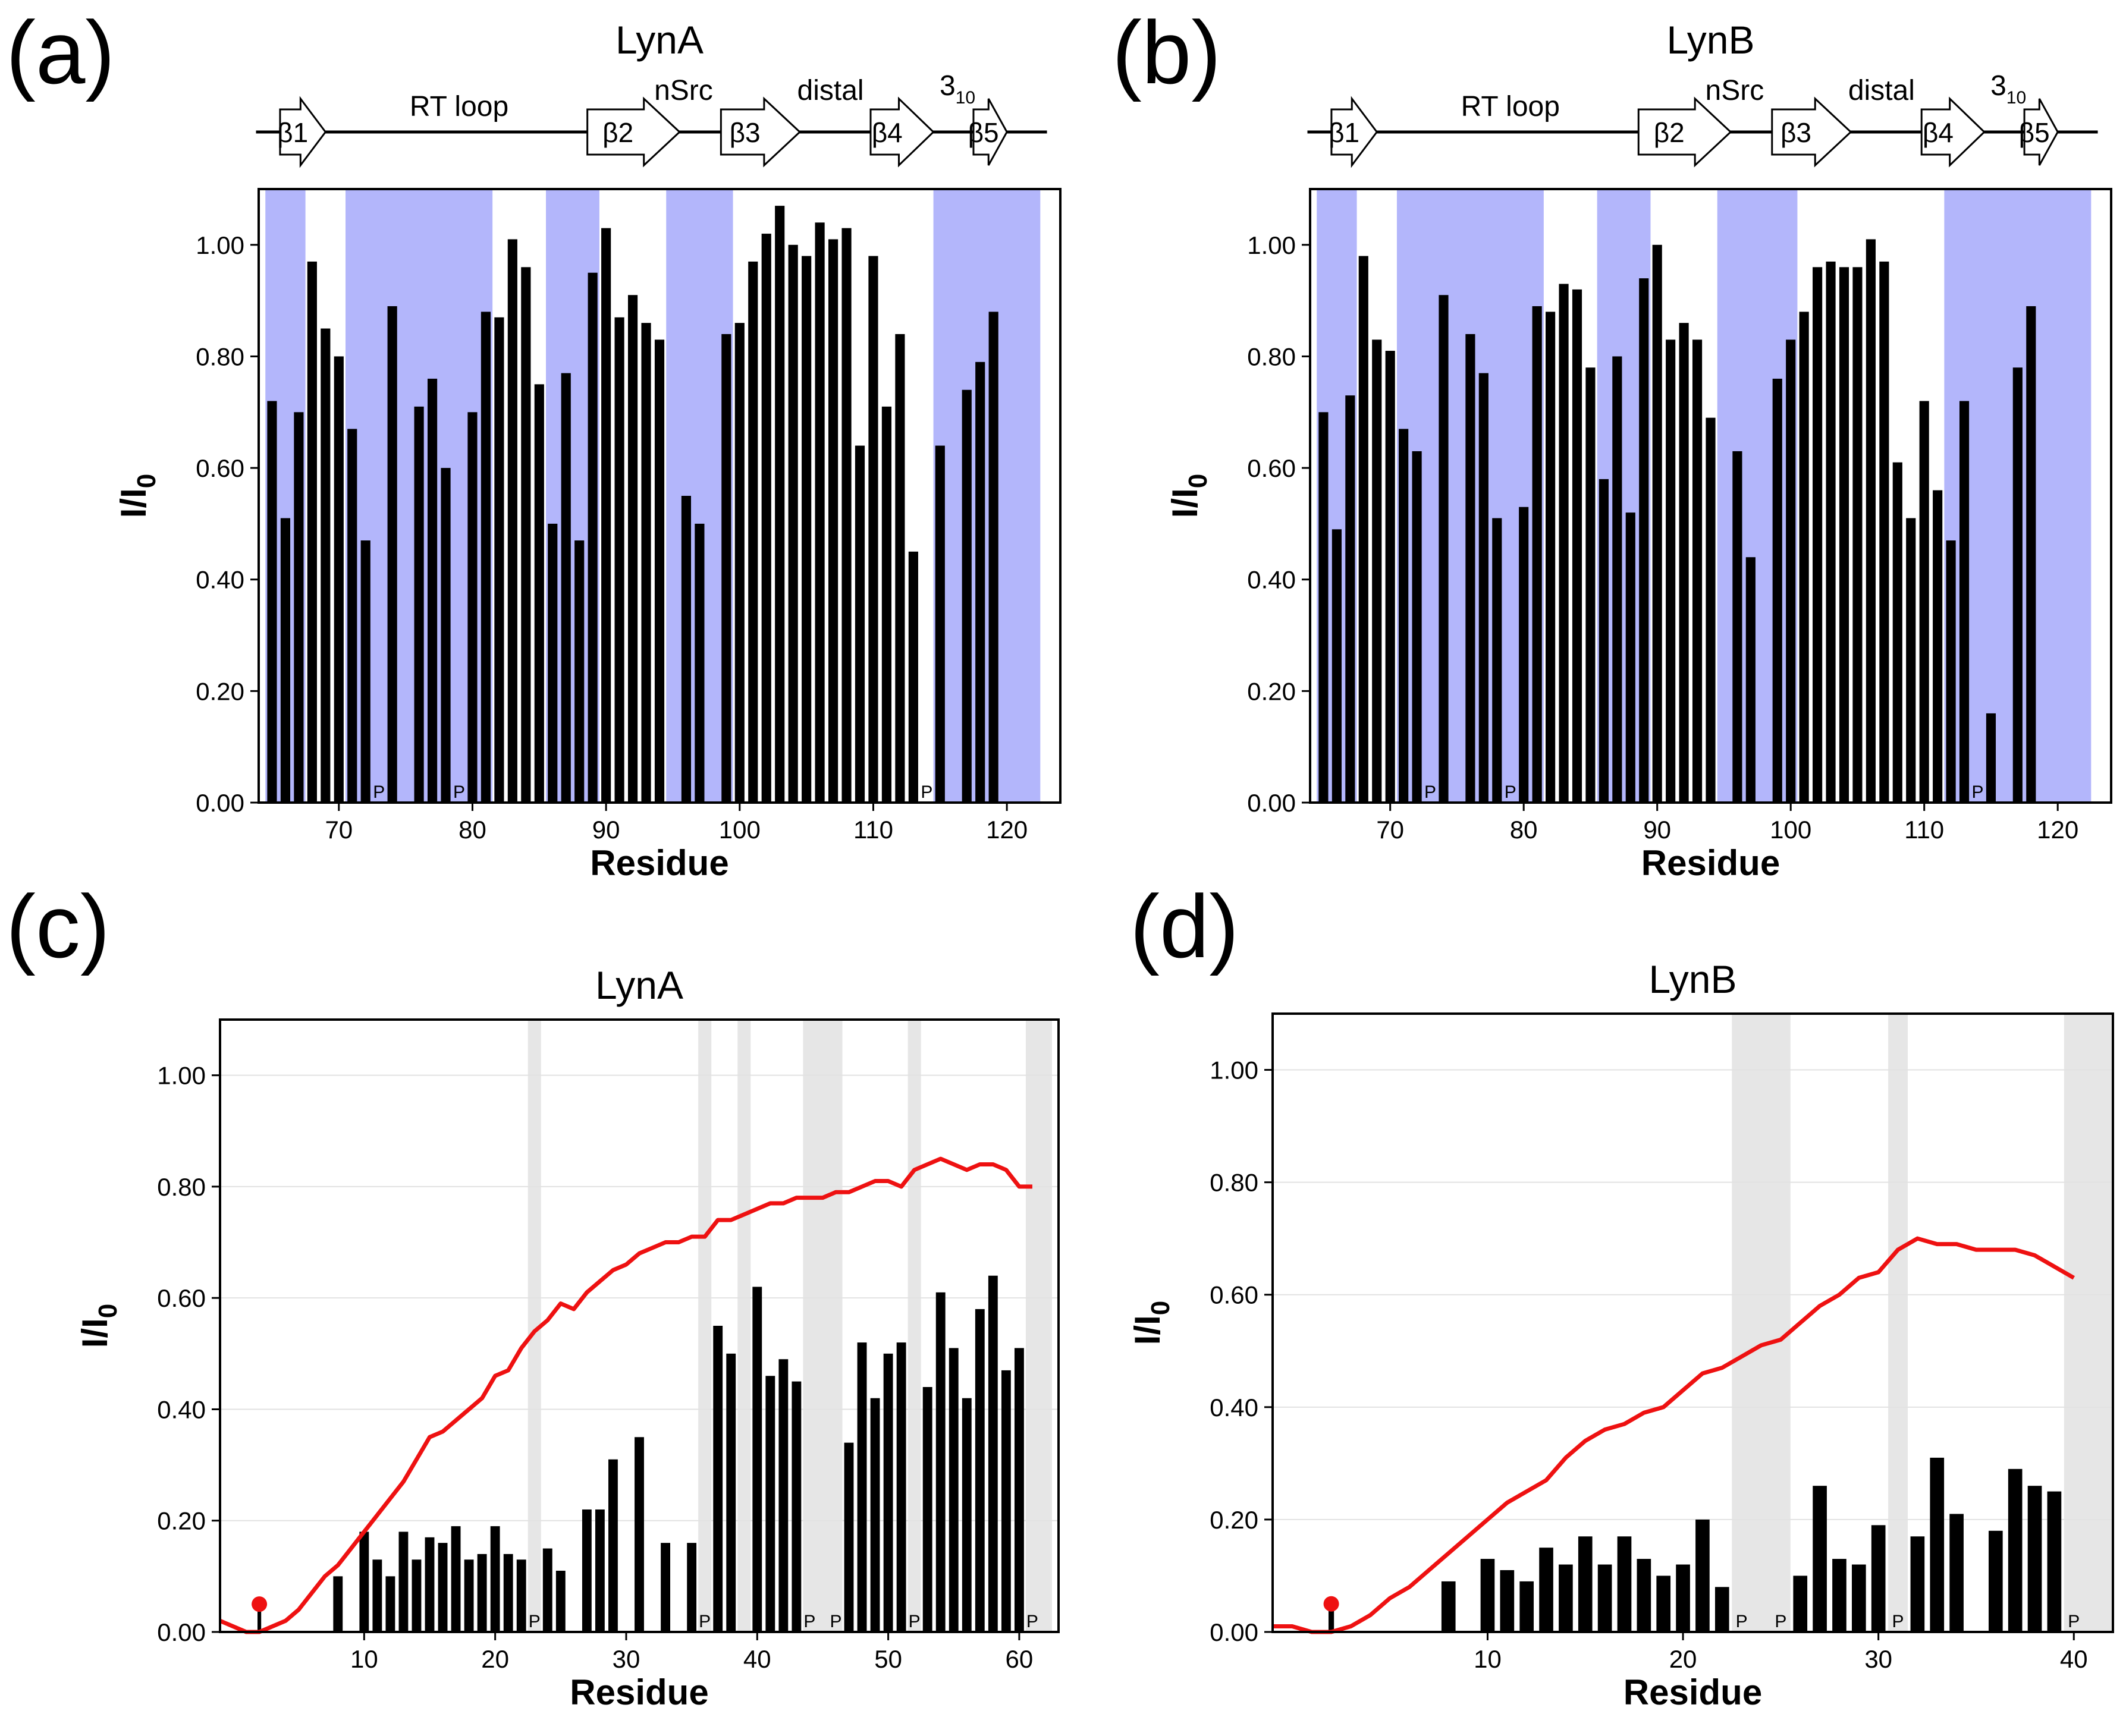 This screenshot has width=2126, height=1736. I want to click on y-tick-label: 0.20, so click(1271, 691).